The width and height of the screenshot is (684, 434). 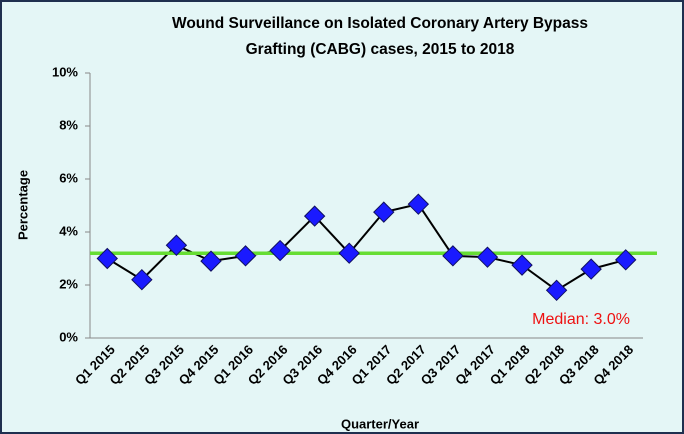 What do you see at coordinates (22, 205) in the screenshot?
I see `y-axis-label: Percentage` at bounding box center [22, 205].